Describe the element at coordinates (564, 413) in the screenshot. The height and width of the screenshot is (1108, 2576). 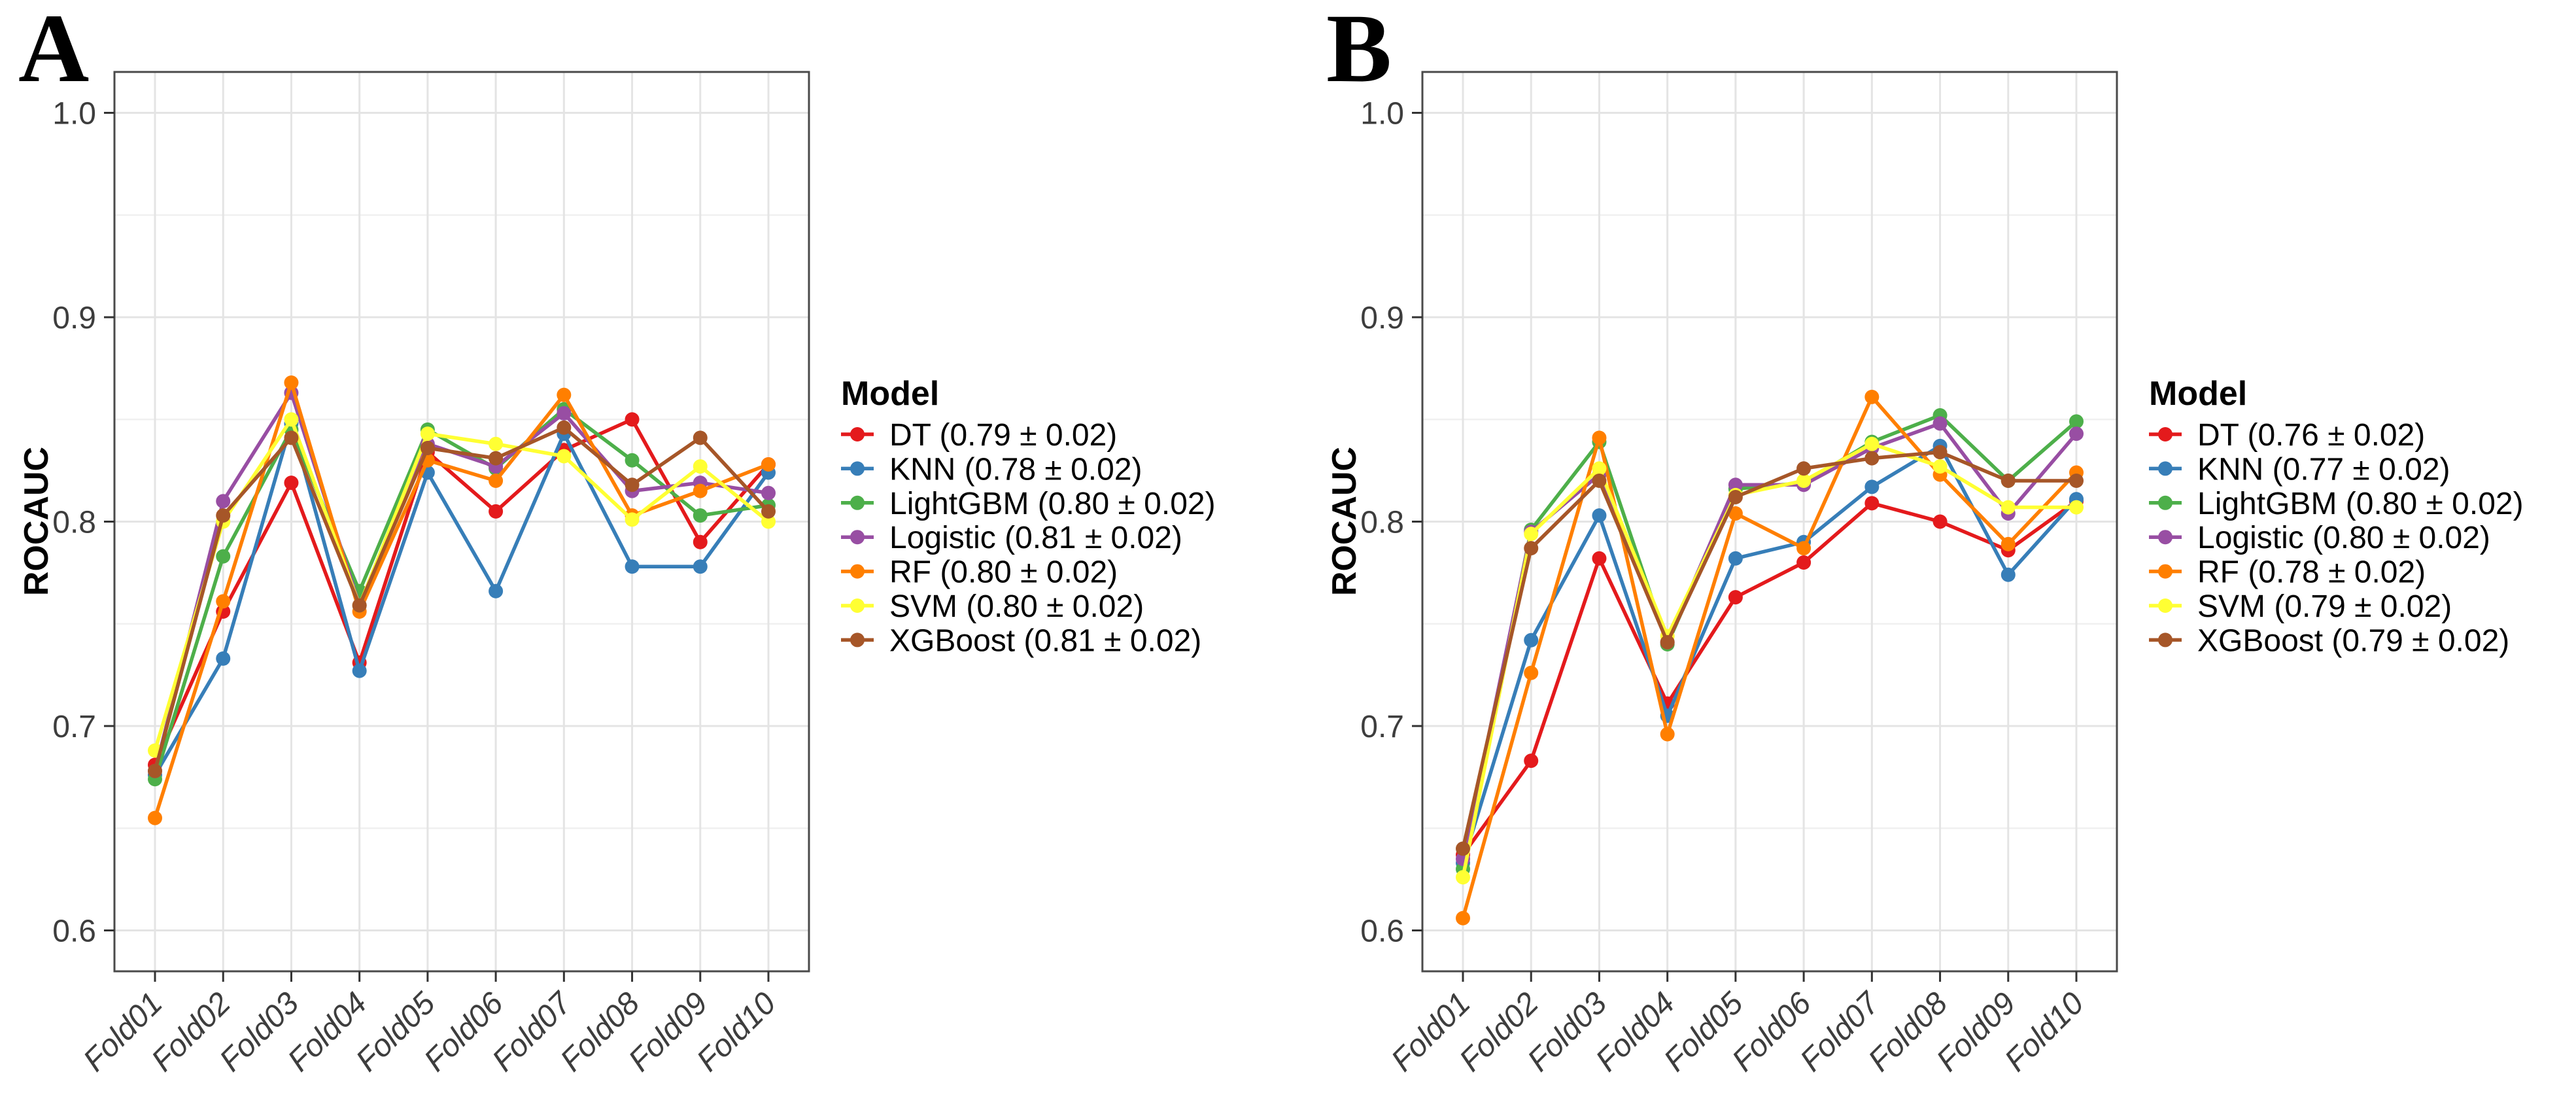
I see `data-point-Logistic-Fold07` at that location.